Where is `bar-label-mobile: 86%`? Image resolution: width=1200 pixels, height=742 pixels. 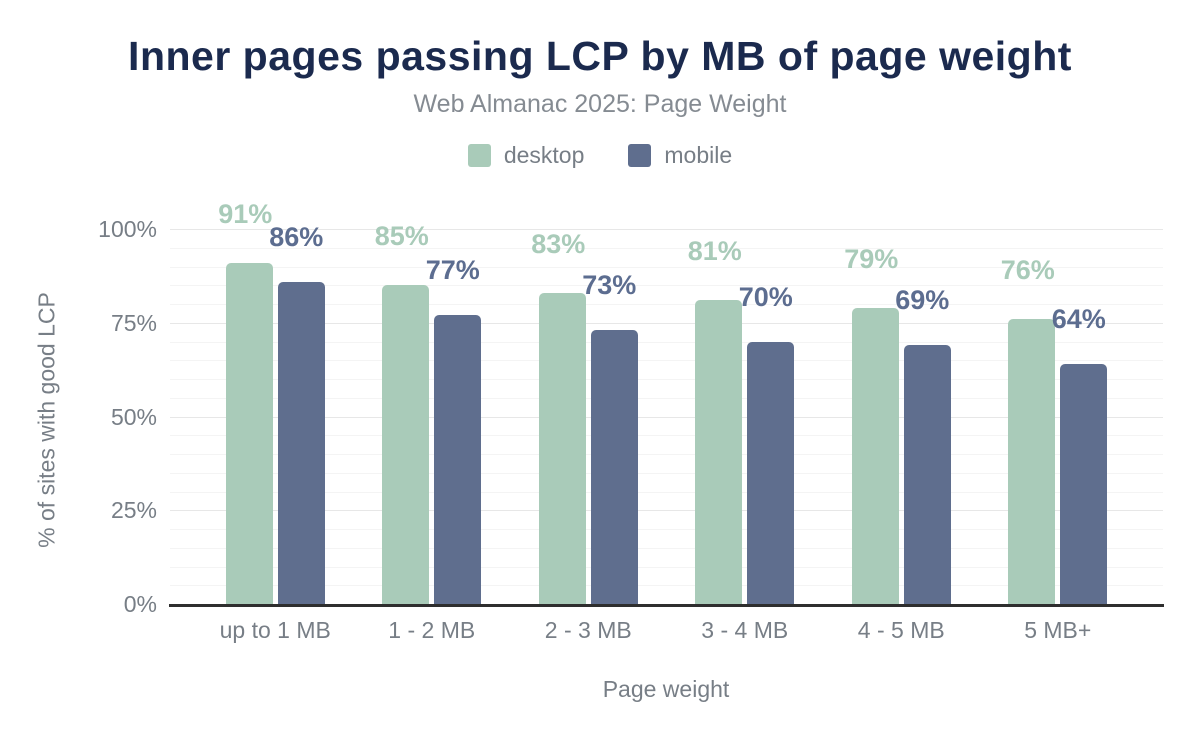 bar-label-mobile: 86% is located at coordinates (296, 236).